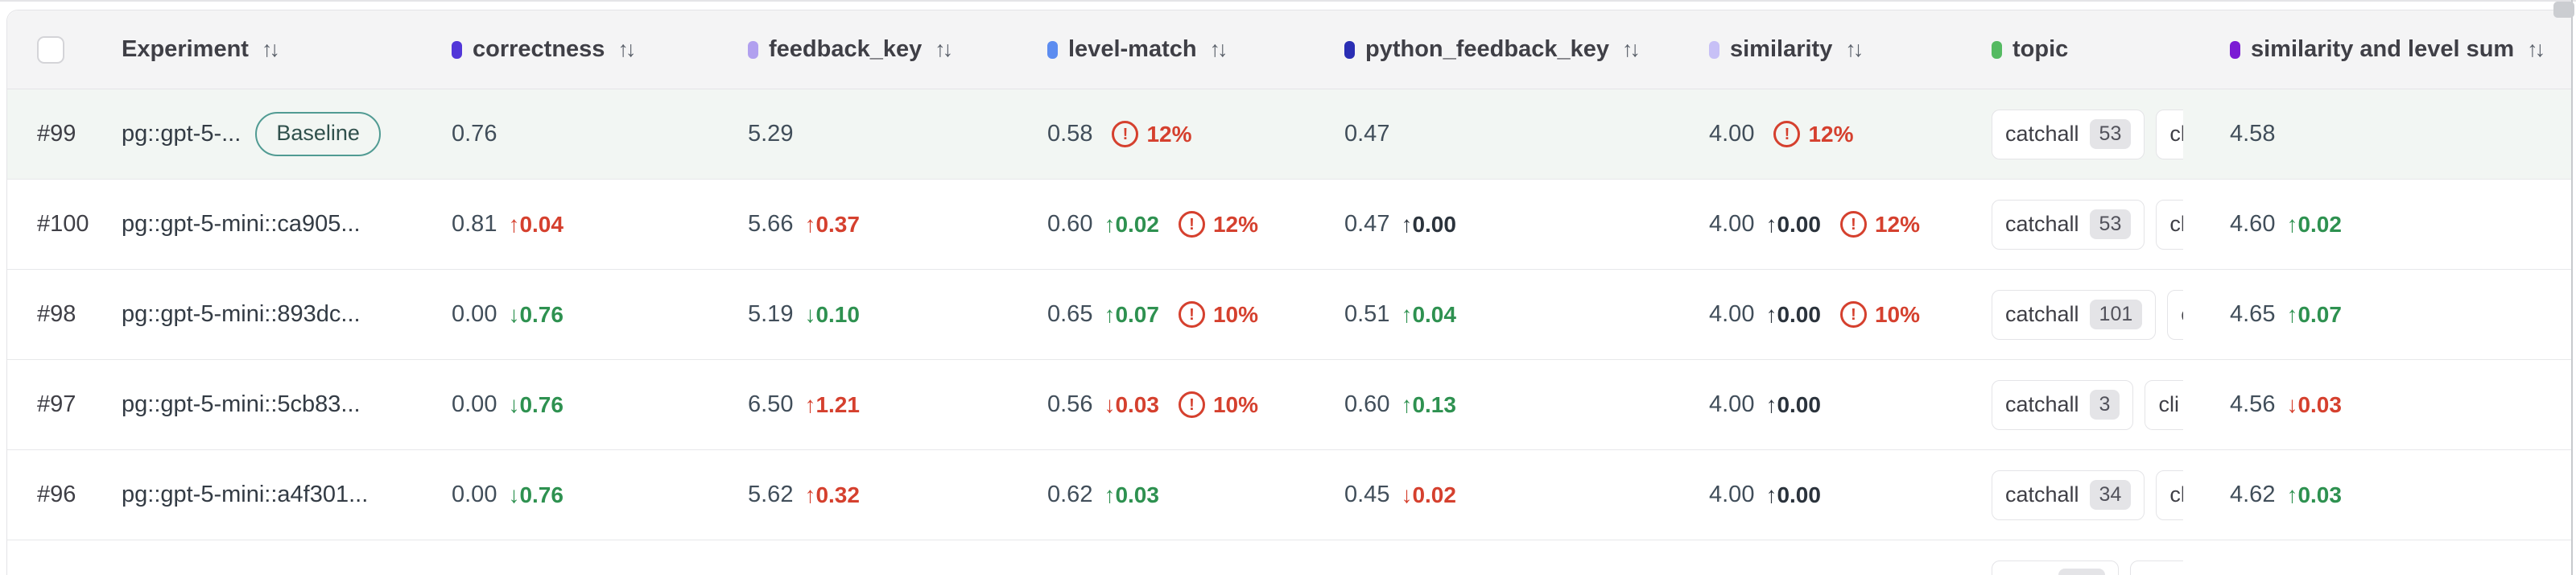 The height and width of the screenshot is (575, 2576). What do you see at coordinates (1169, 134) in the screenshot?
I see `warning-percent: 12%` at bounding box center [1169, 134].